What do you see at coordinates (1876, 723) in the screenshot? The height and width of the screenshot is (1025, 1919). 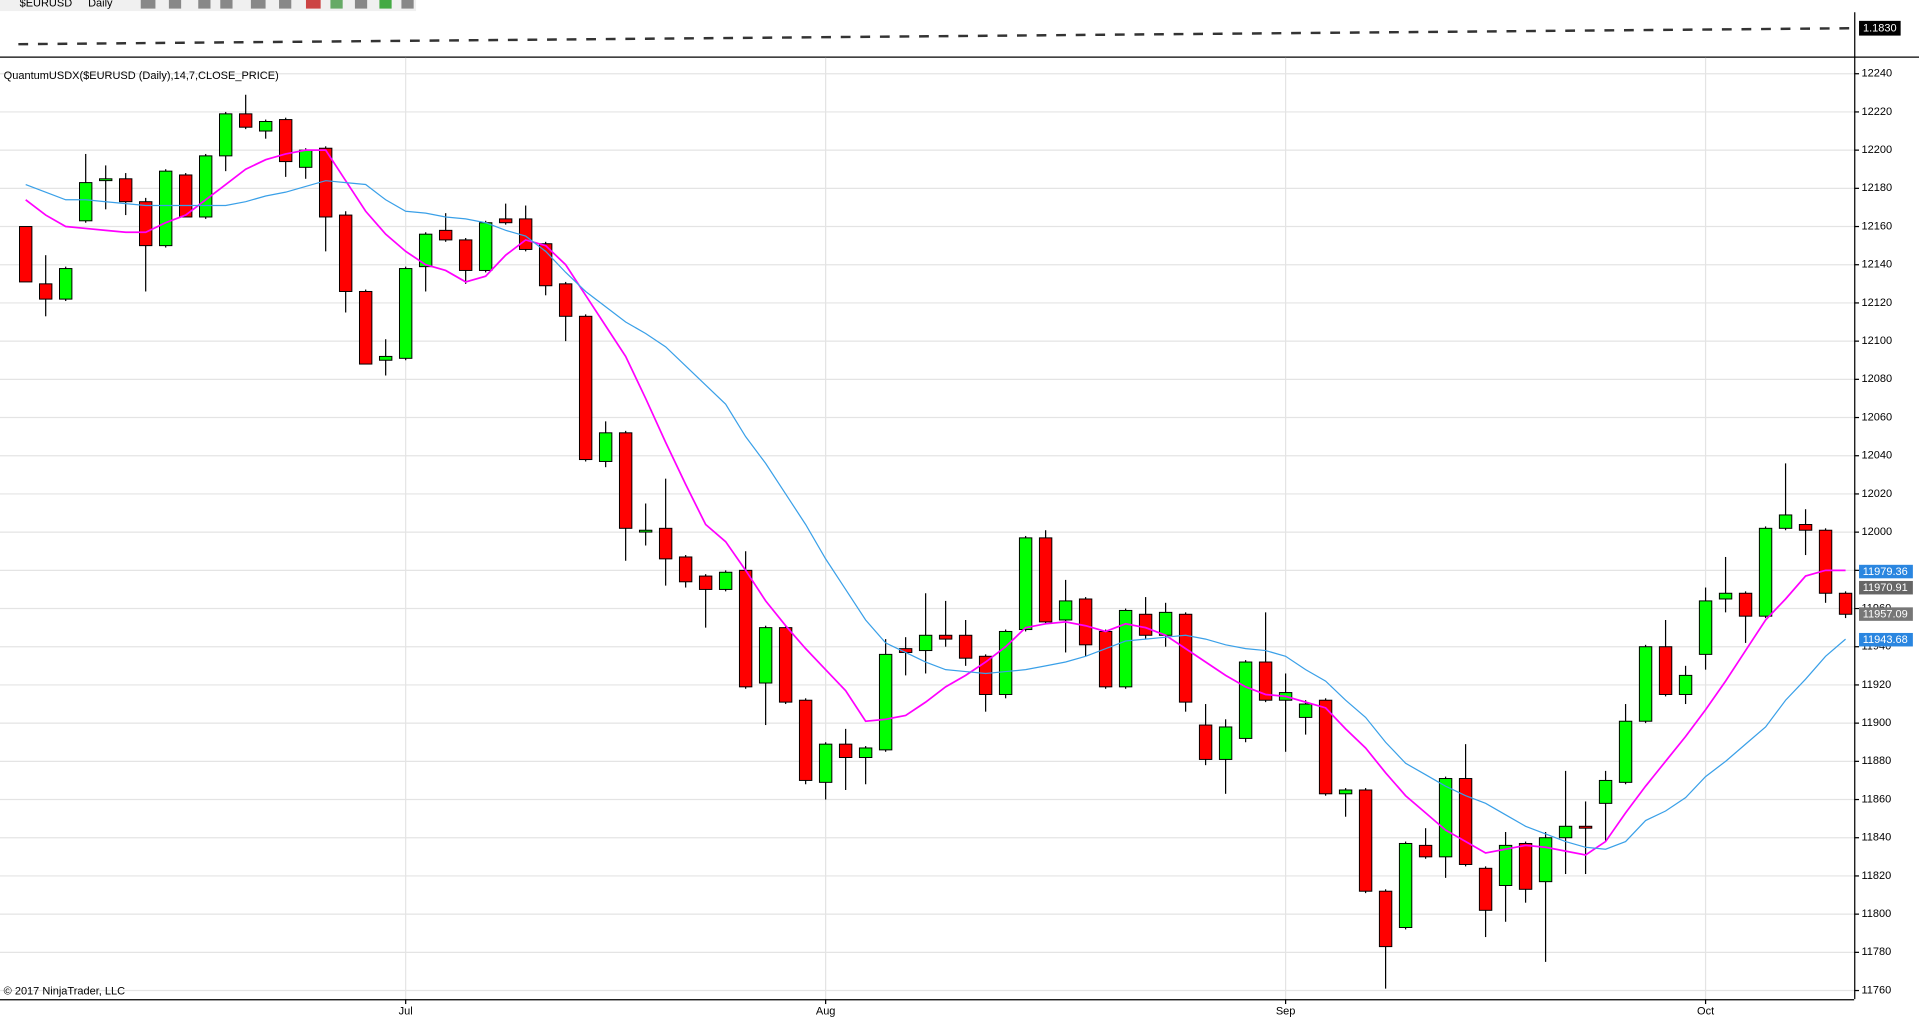 I see `y-tick-label: 11900` at bounding box center [1876, 723].